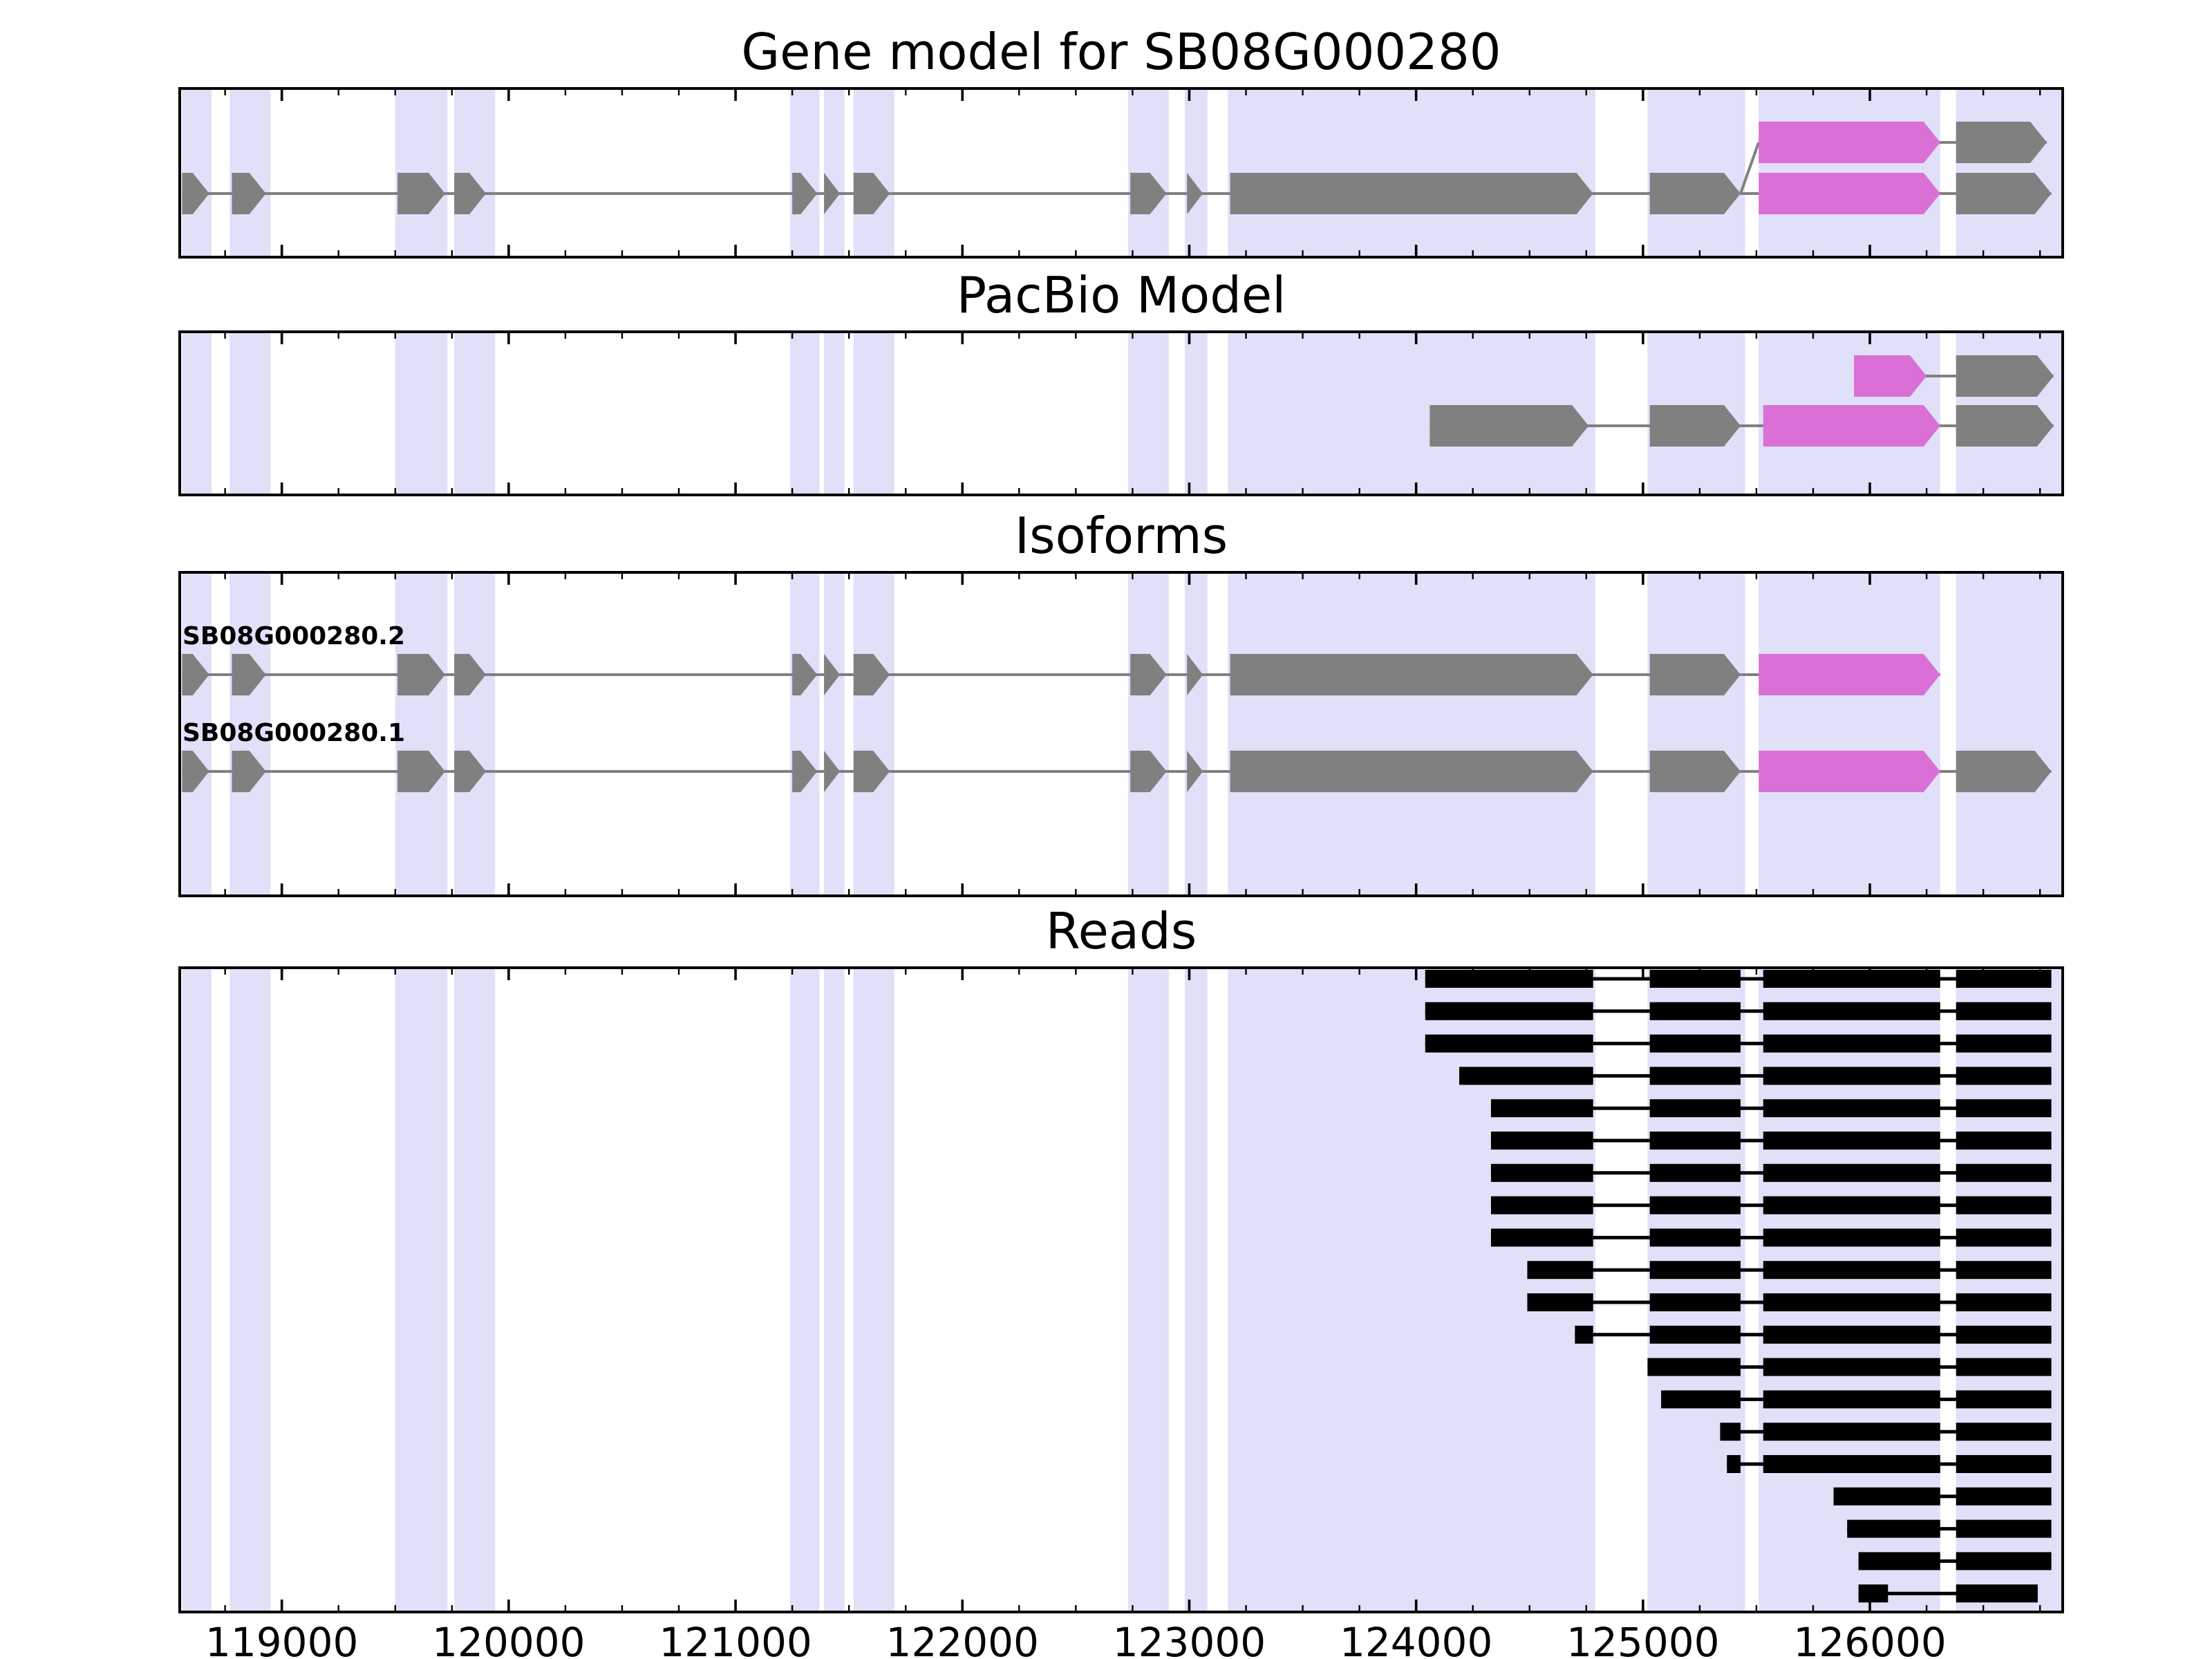 The width and height of the screenshot is (2212, 1659). Describe the element at coordinates (1750, 168) in the screenshot. I see `alt-end-connector-line` at that location.